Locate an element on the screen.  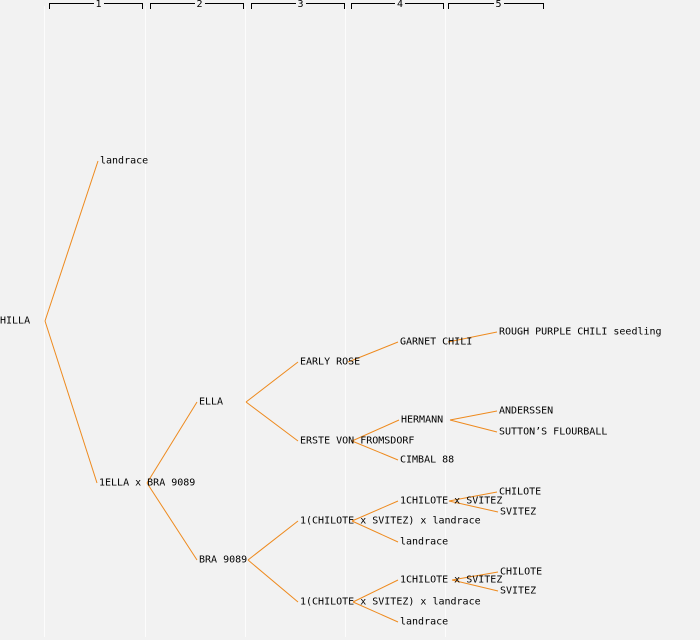
tree-node-label-earlyrose: EARLY ROSE is located at coordinates (330, 362).